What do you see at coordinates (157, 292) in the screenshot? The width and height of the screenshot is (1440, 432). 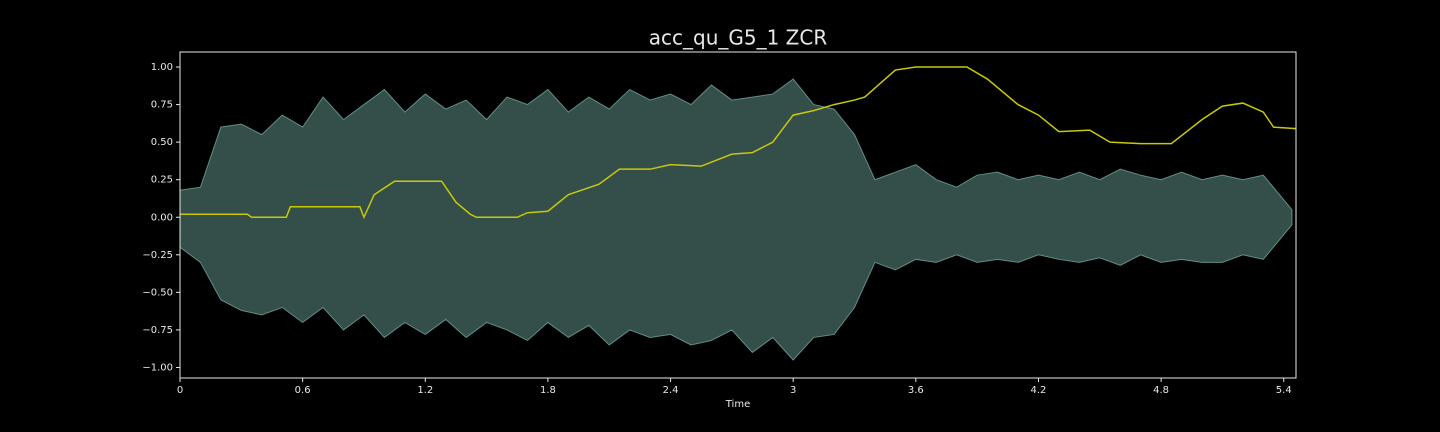 I see `y-tick-label: −0.50` at bounding box center [157, 292].